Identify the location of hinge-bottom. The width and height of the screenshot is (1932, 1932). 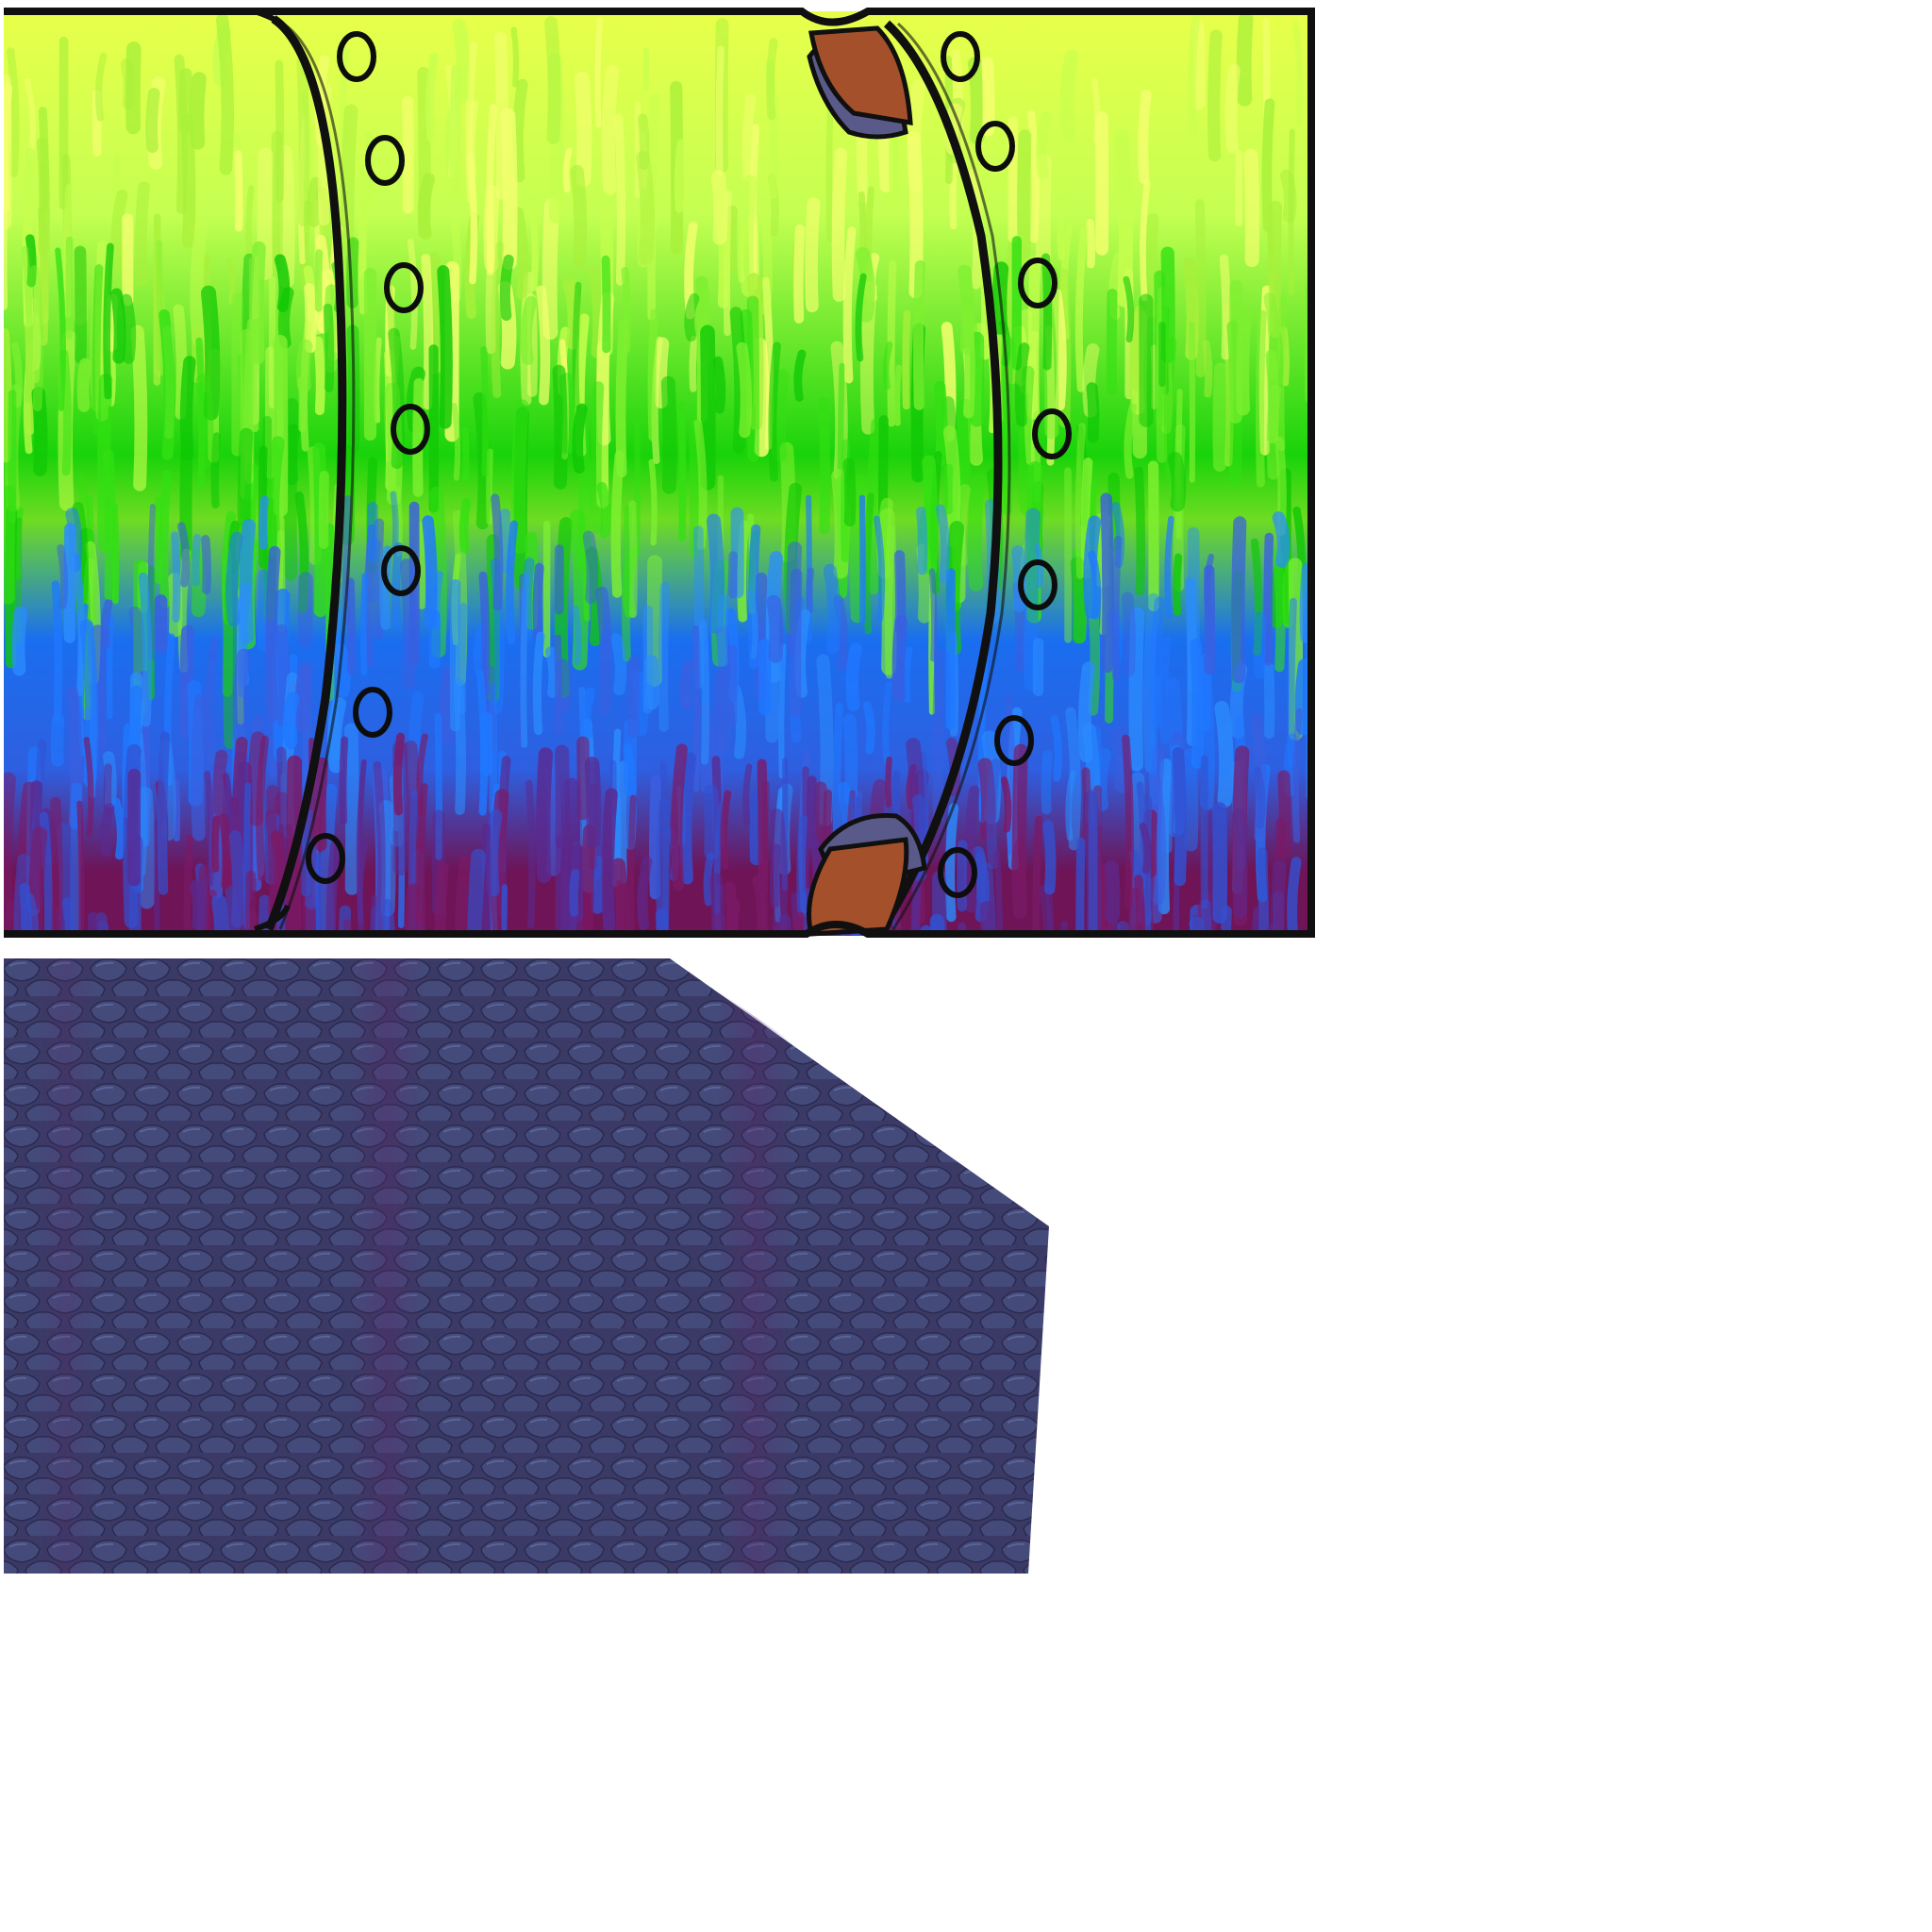
(867, 875).